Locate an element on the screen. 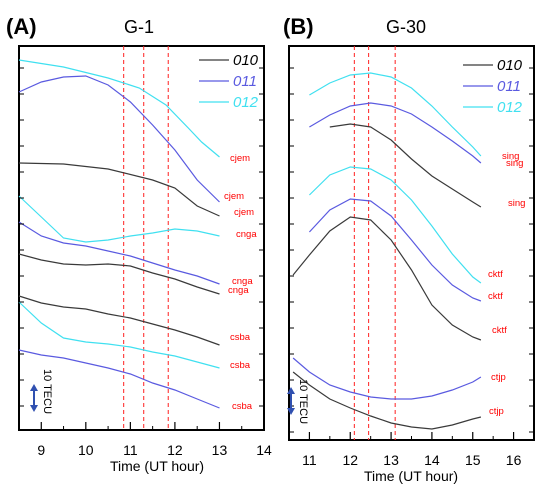 This screenshot has width=550, height=493. panel-b-legend: 010 011 012 is located at coordinates (493, 86).